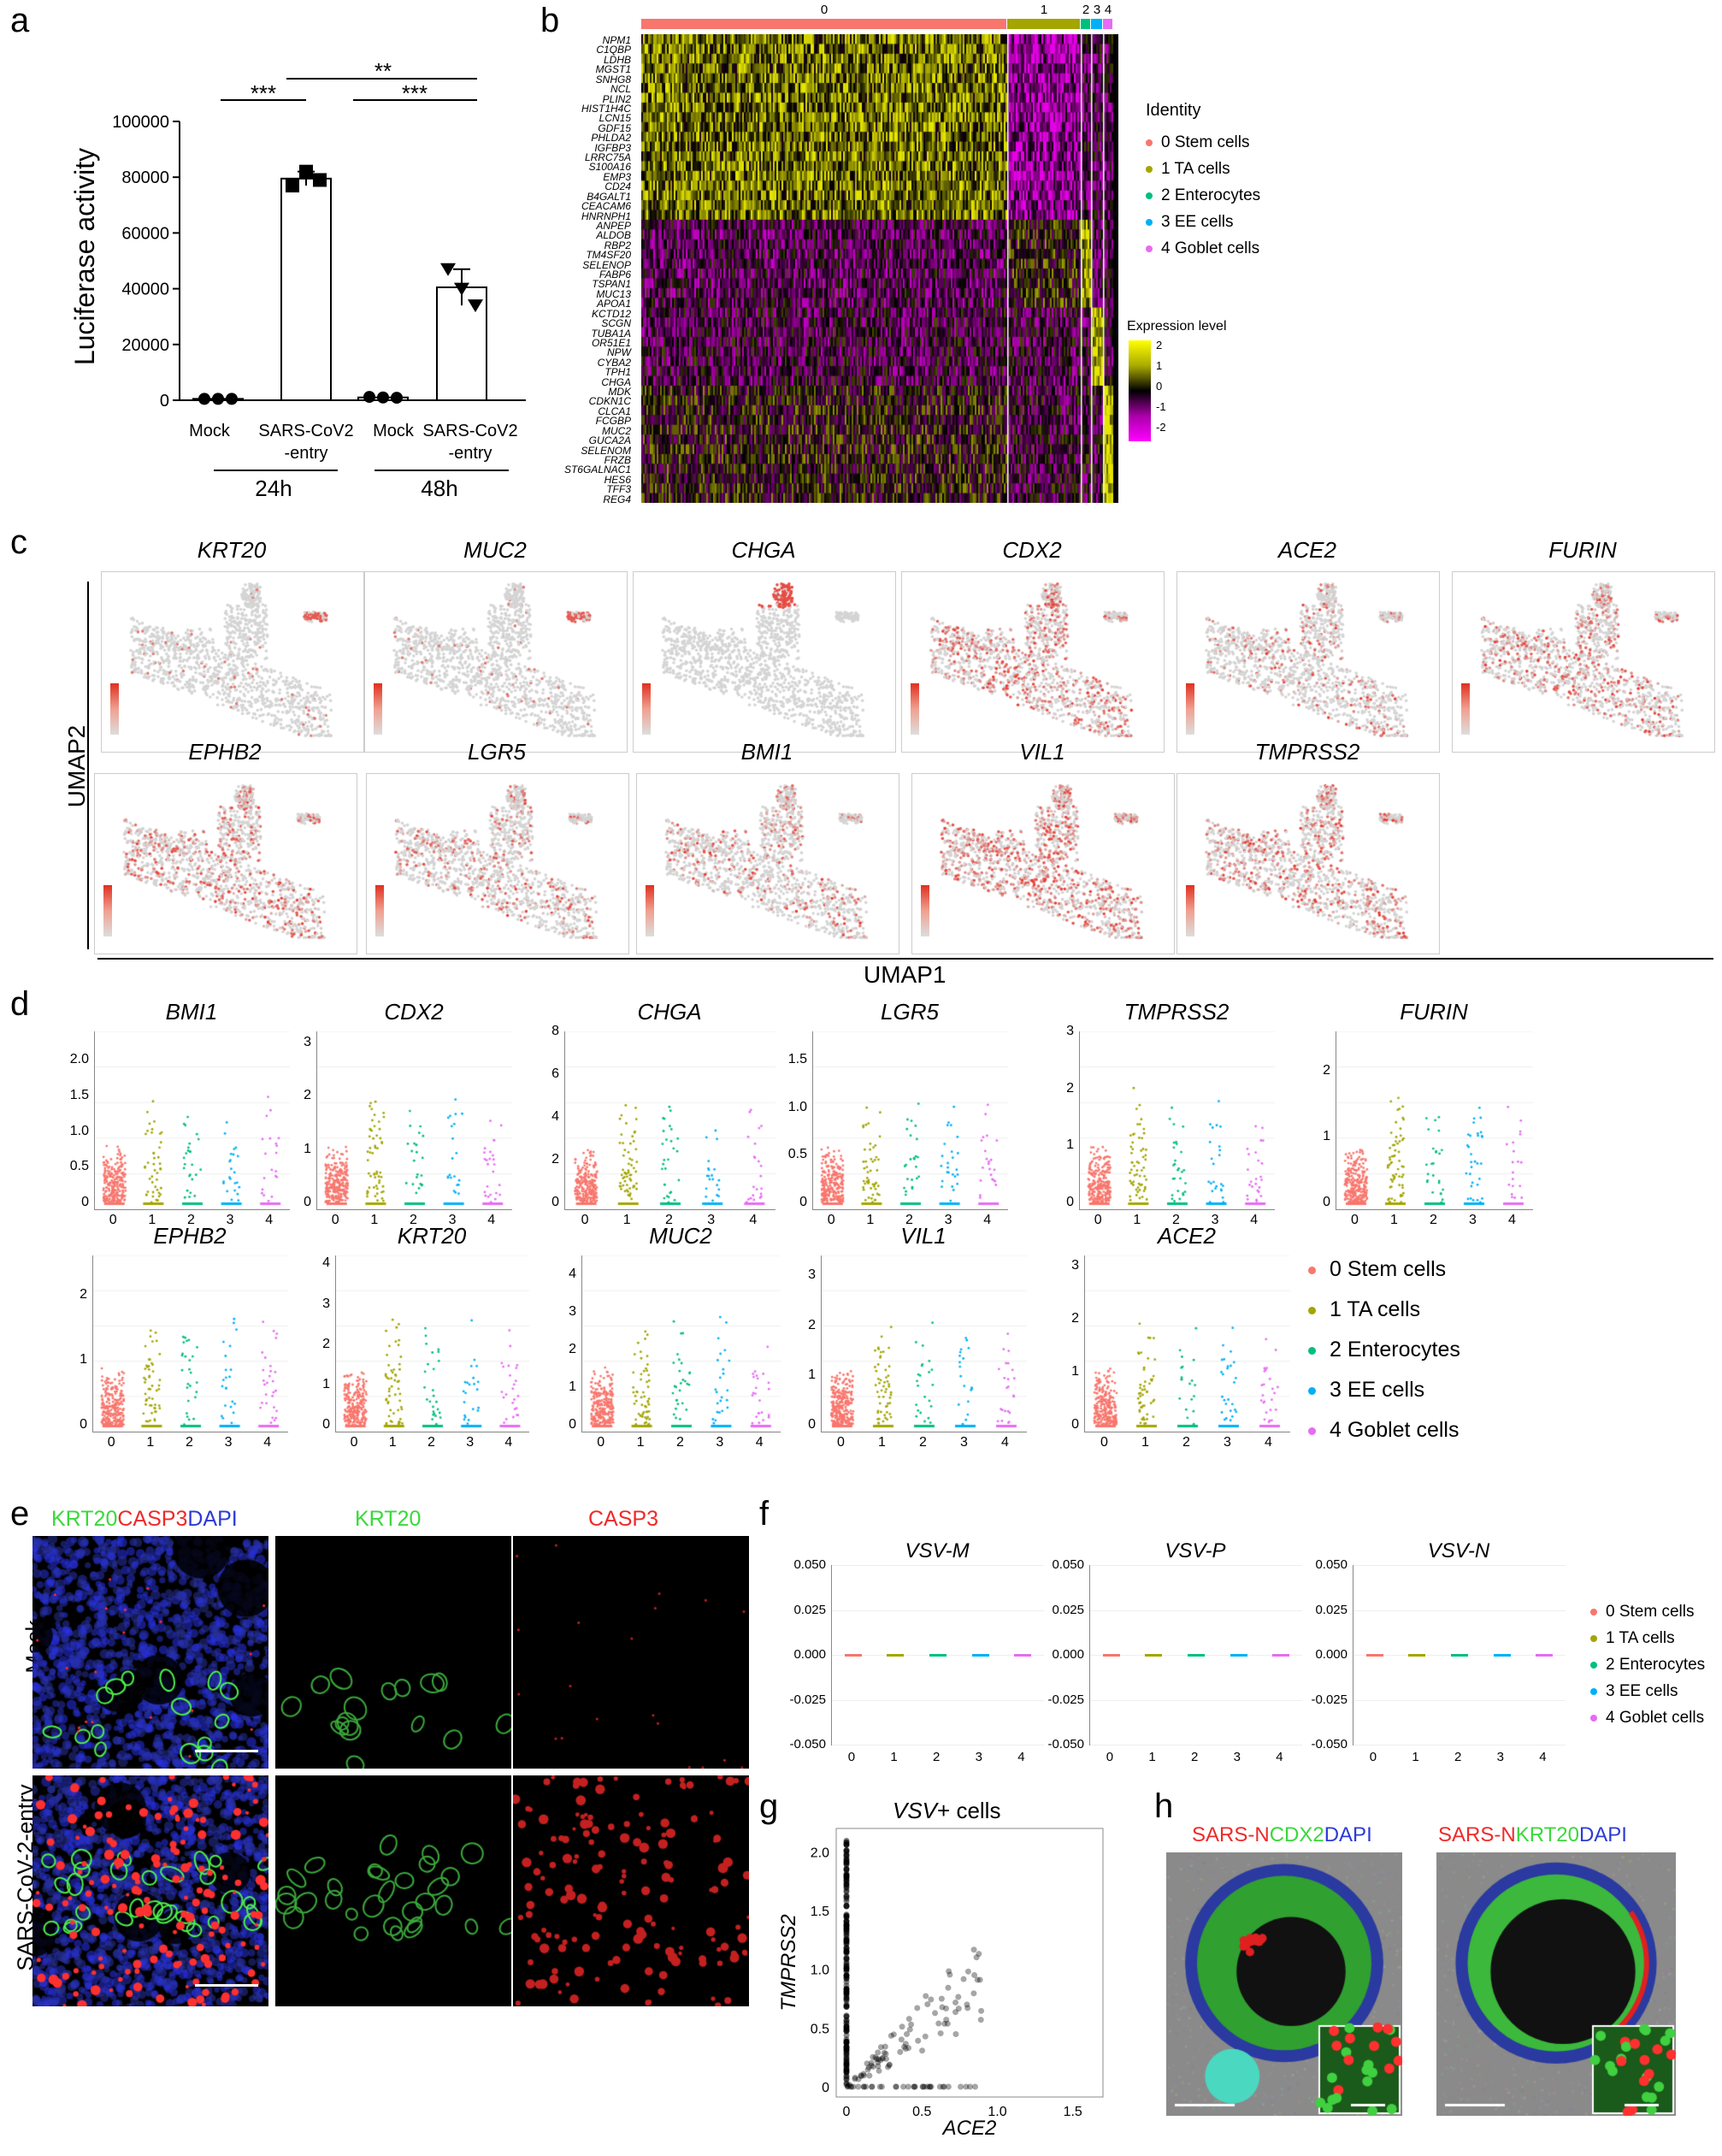 The image size is (1722, 2156). Describe the element at coordinates (1650, 1612) in the screenshot. I see `vsv-legend-label: 0 Stem cells` at that location.